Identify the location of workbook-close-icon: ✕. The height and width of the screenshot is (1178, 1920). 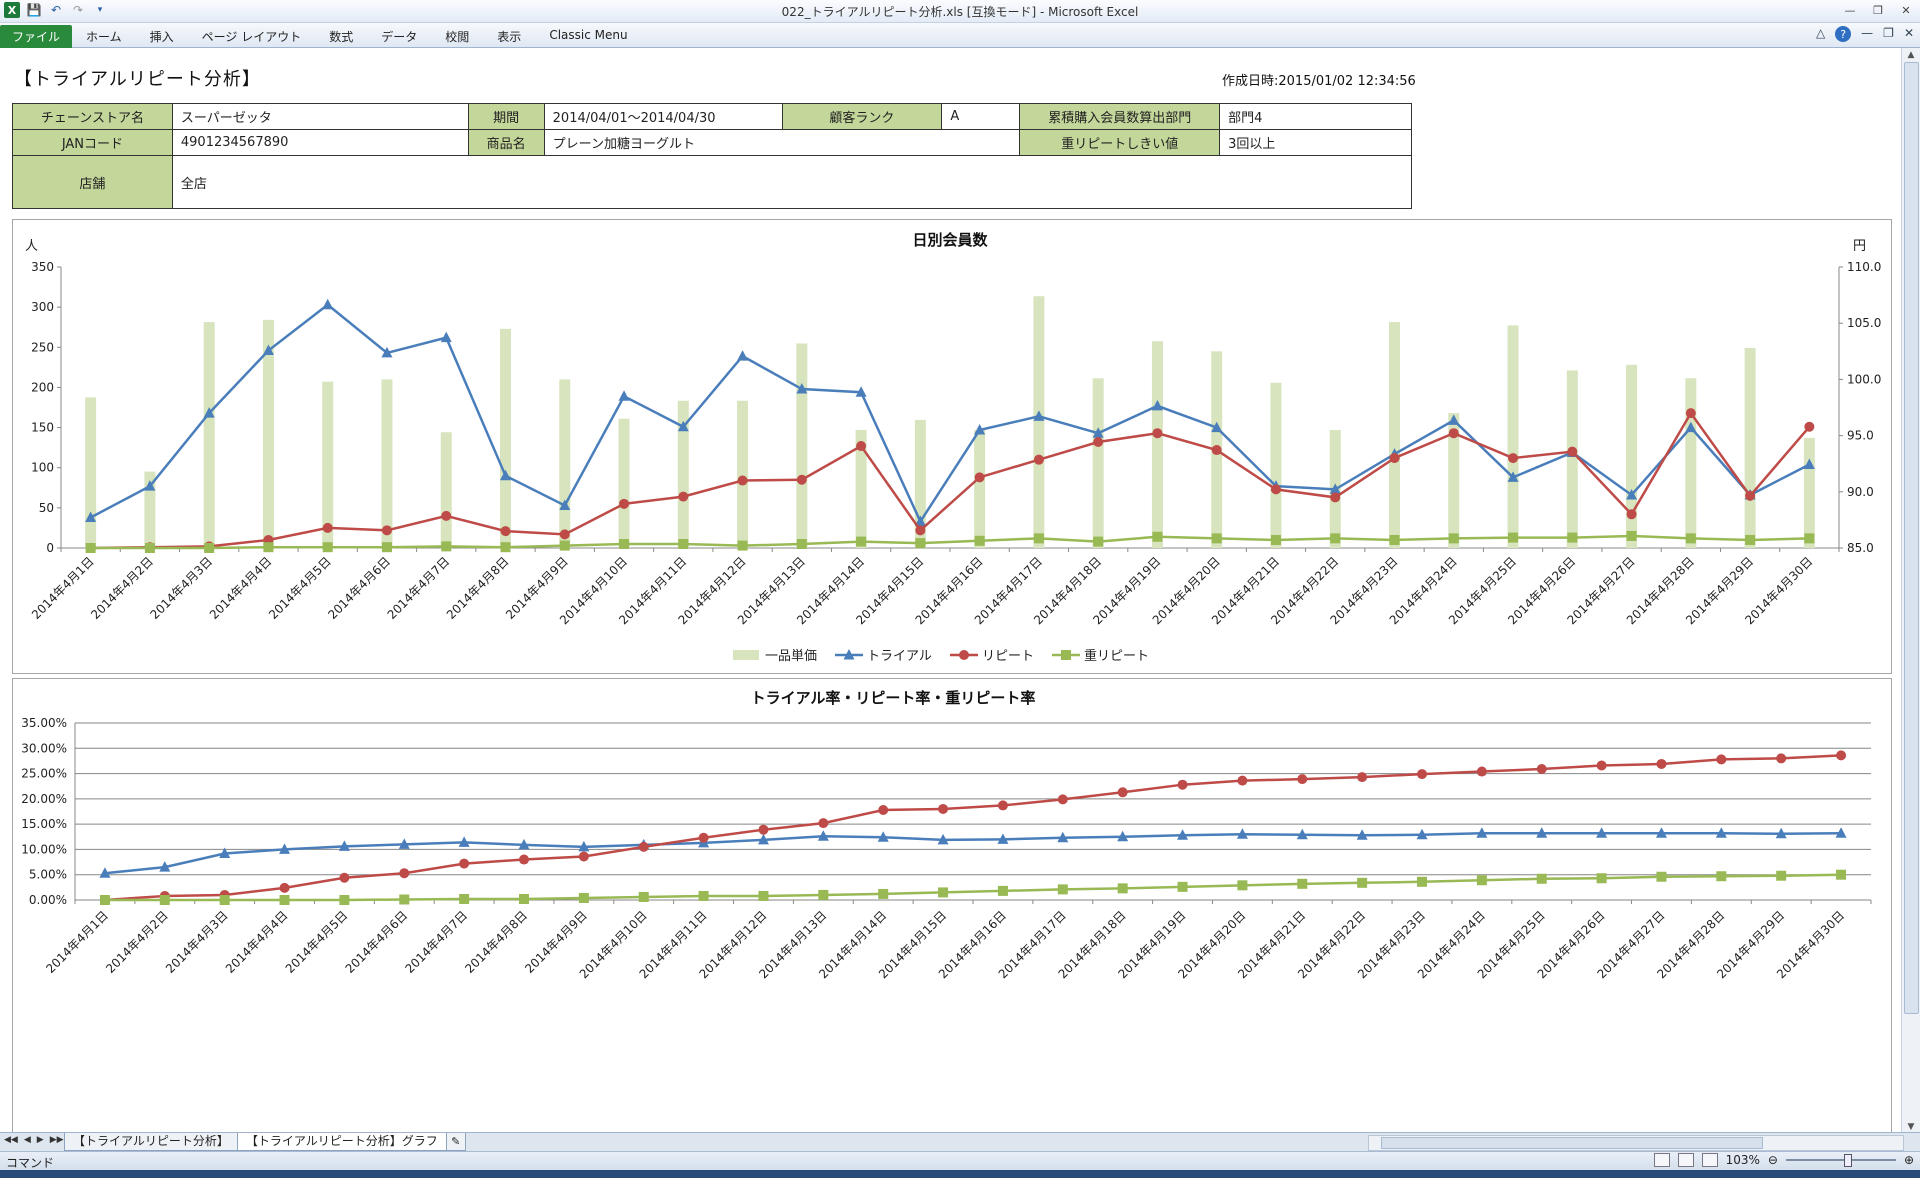
(1908, 33).